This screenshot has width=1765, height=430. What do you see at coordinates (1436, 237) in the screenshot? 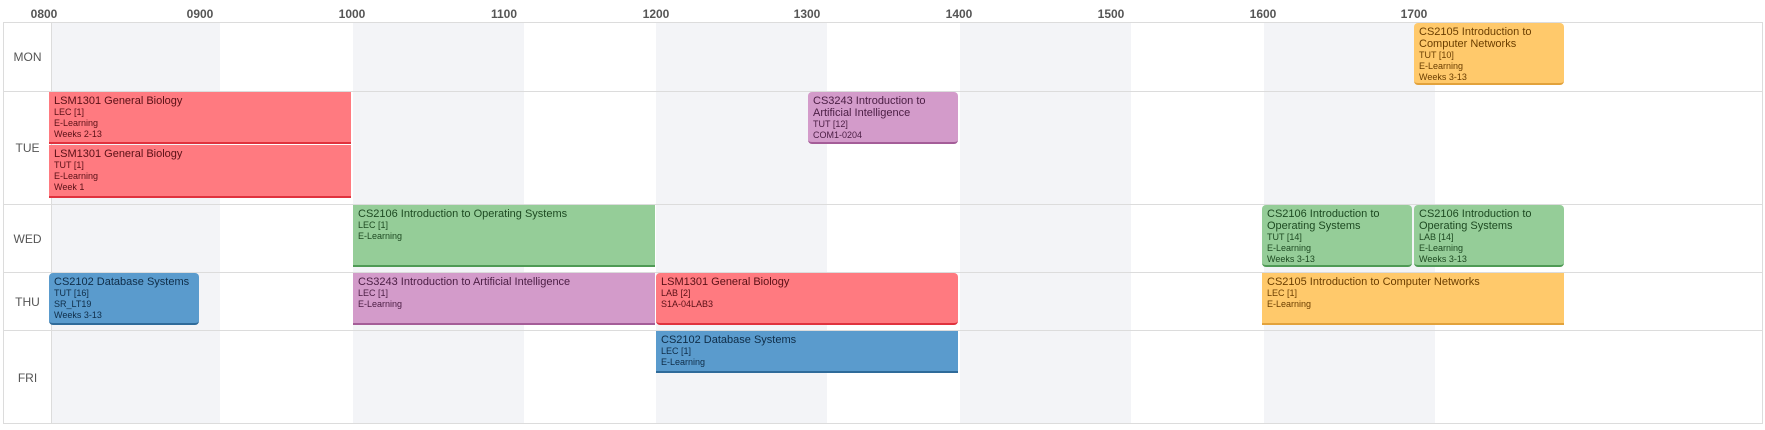
I see `lesson-type: LAB [14]` at bounding box center [1436, 237].